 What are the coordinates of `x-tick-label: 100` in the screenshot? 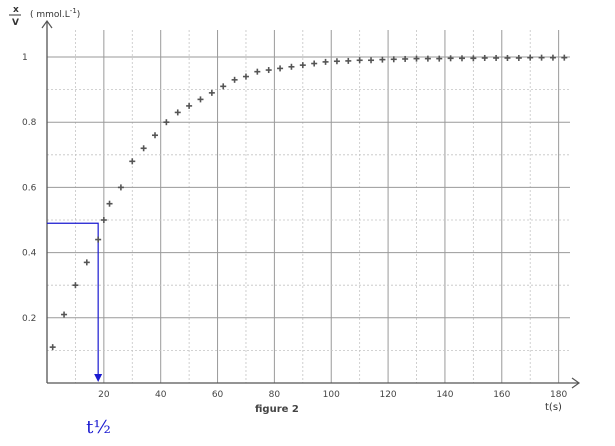 It's located at (331, 395).